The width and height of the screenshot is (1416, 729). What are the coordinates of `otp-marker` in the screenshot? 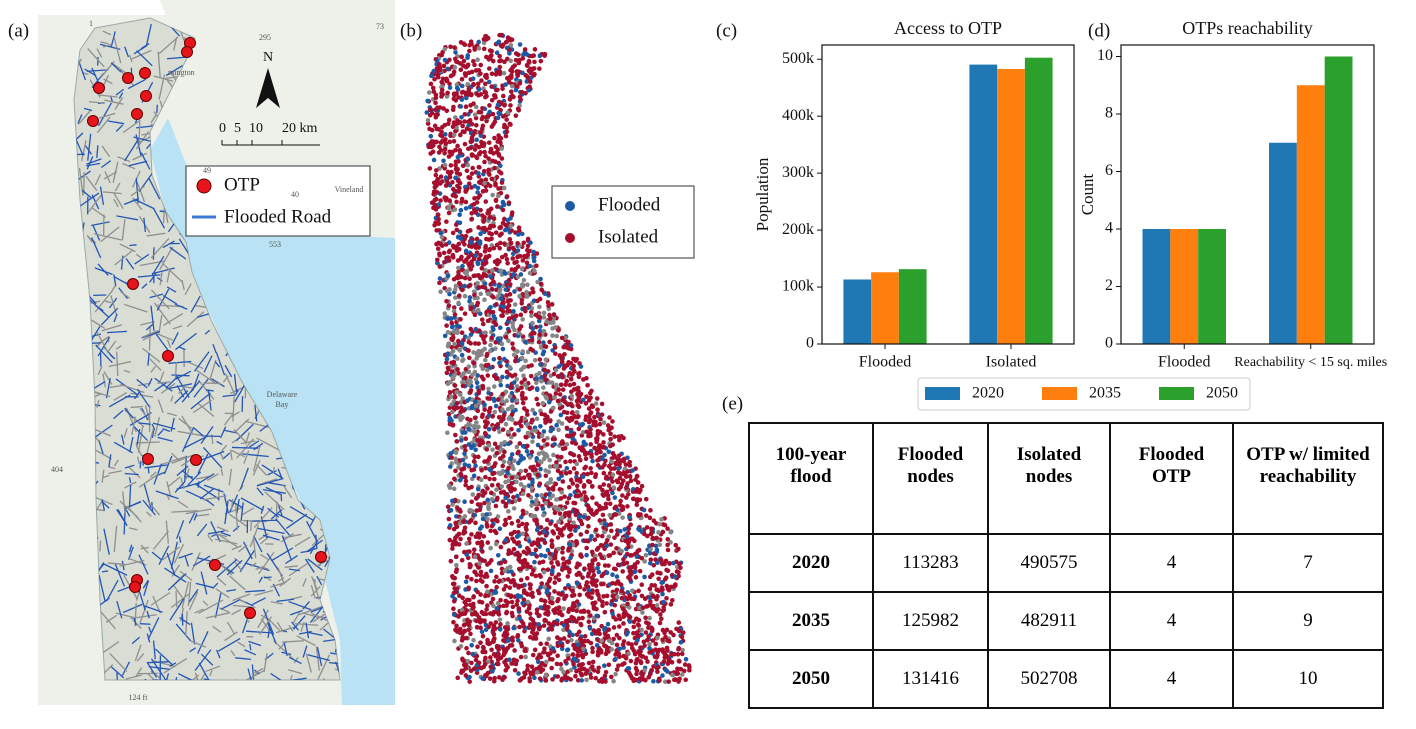 It's located at (187, 52).